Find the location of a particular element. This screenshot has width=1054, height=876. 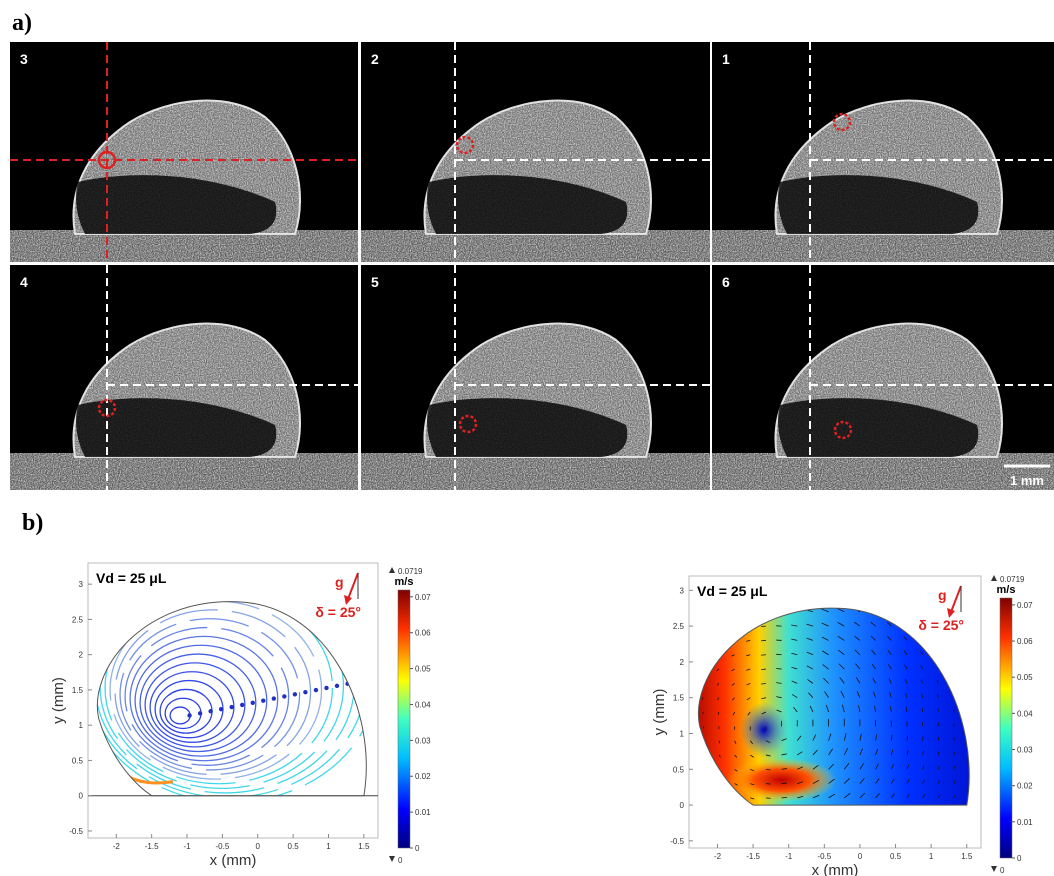

droplet-outline is located at coordinates (231, 699).